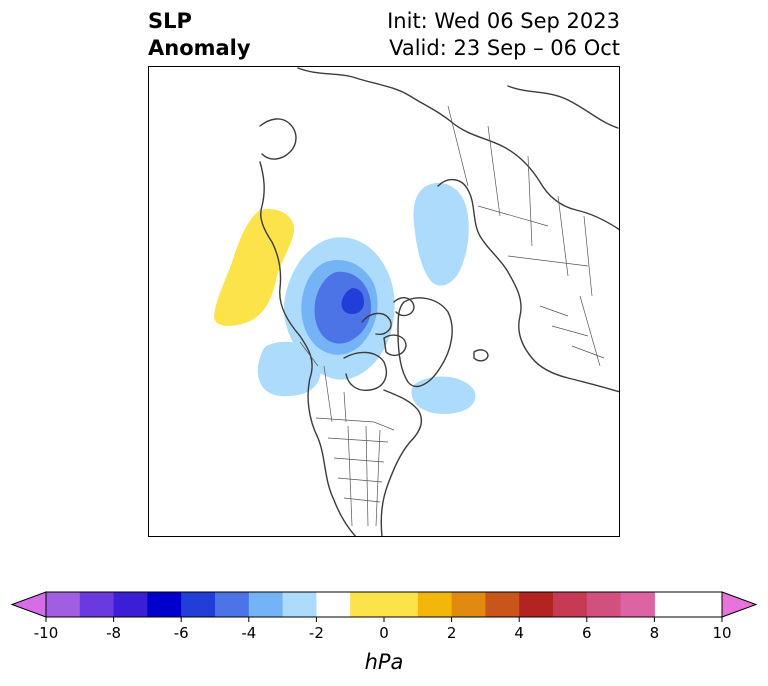 The width and height of the screenshot is (768, 686). Describe the element at coordinates (520, 201) in the screenshot. I see `russia-region-lines` at that location.